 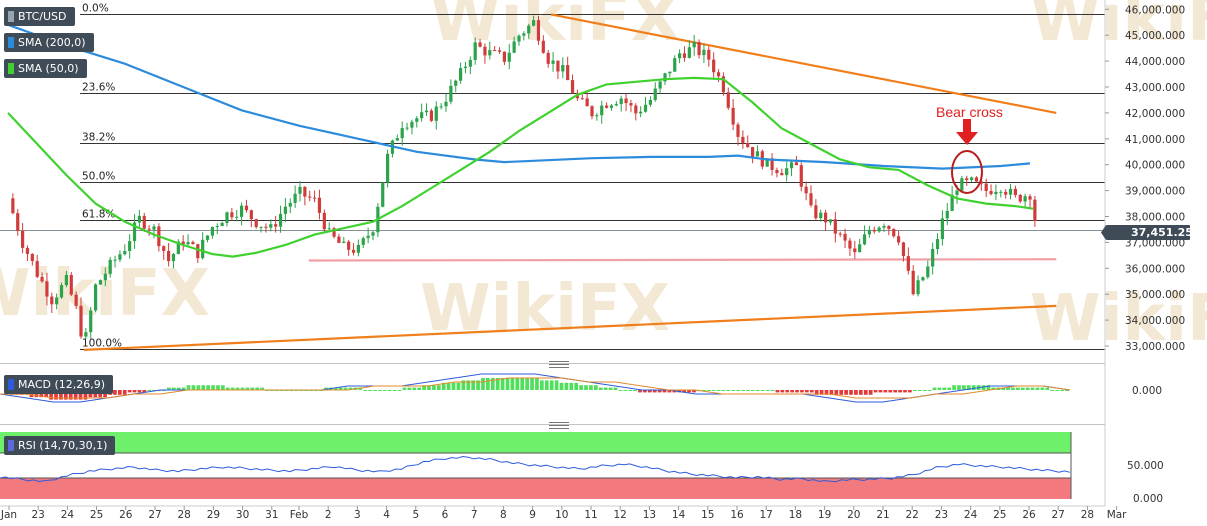 I want to click on sma200-label-text: SMA (200,0), so click(x=52, y=42).